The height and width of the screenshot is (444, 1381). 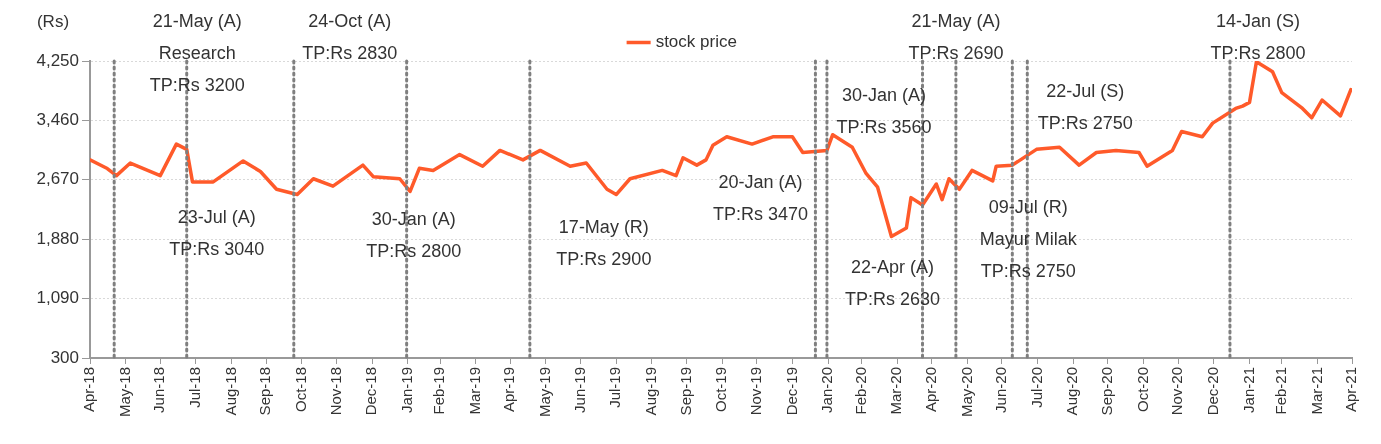 I want to click on x-tick-label: Dec-20, so click(x=1212, y=391).